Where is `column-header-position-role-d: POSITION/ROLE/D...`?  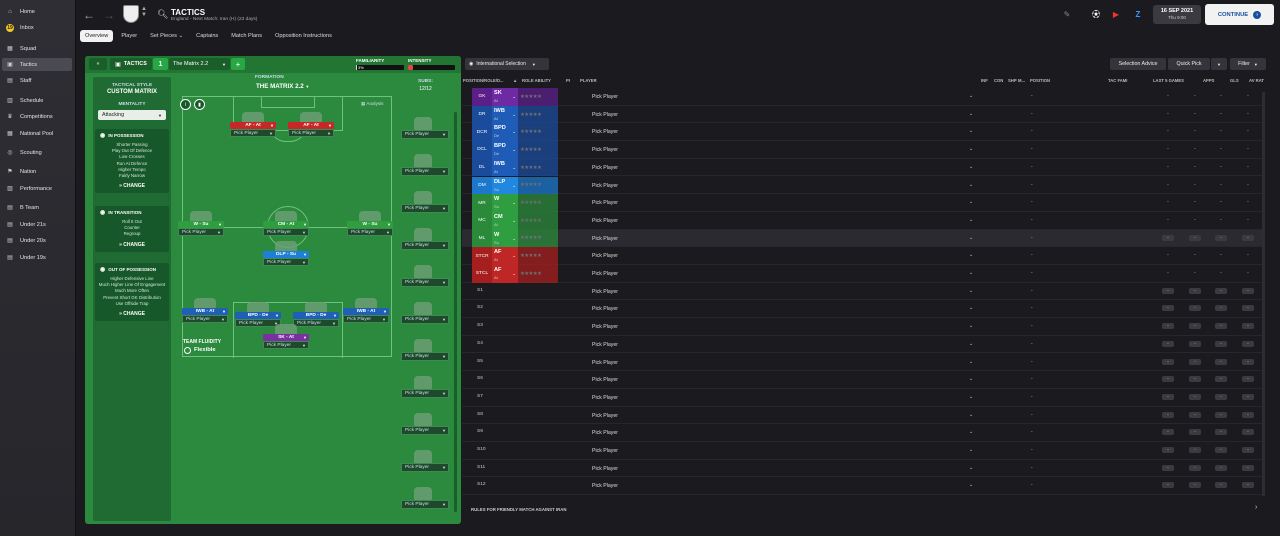
column-header-position-role-d: POSITION/ROLE/D... is located at coordinates (483, 80).